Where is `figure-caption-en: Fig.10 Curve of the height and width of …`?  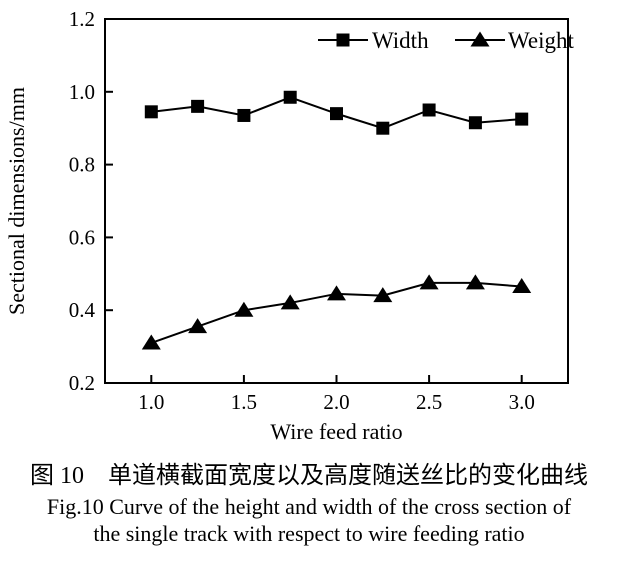
figure-caption-en: Fig.10 Curve of the height and width of … is located at coordinates (309, 520).